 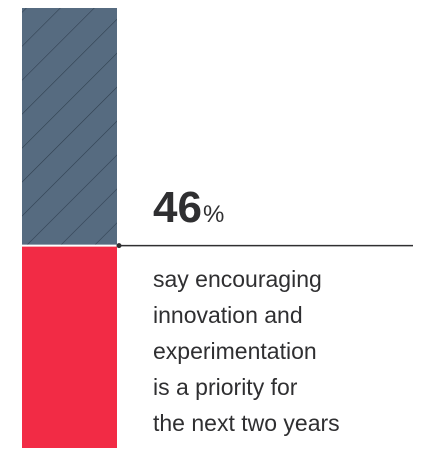 I want to click on bar-segment-priority, so click(x=69, y=346).